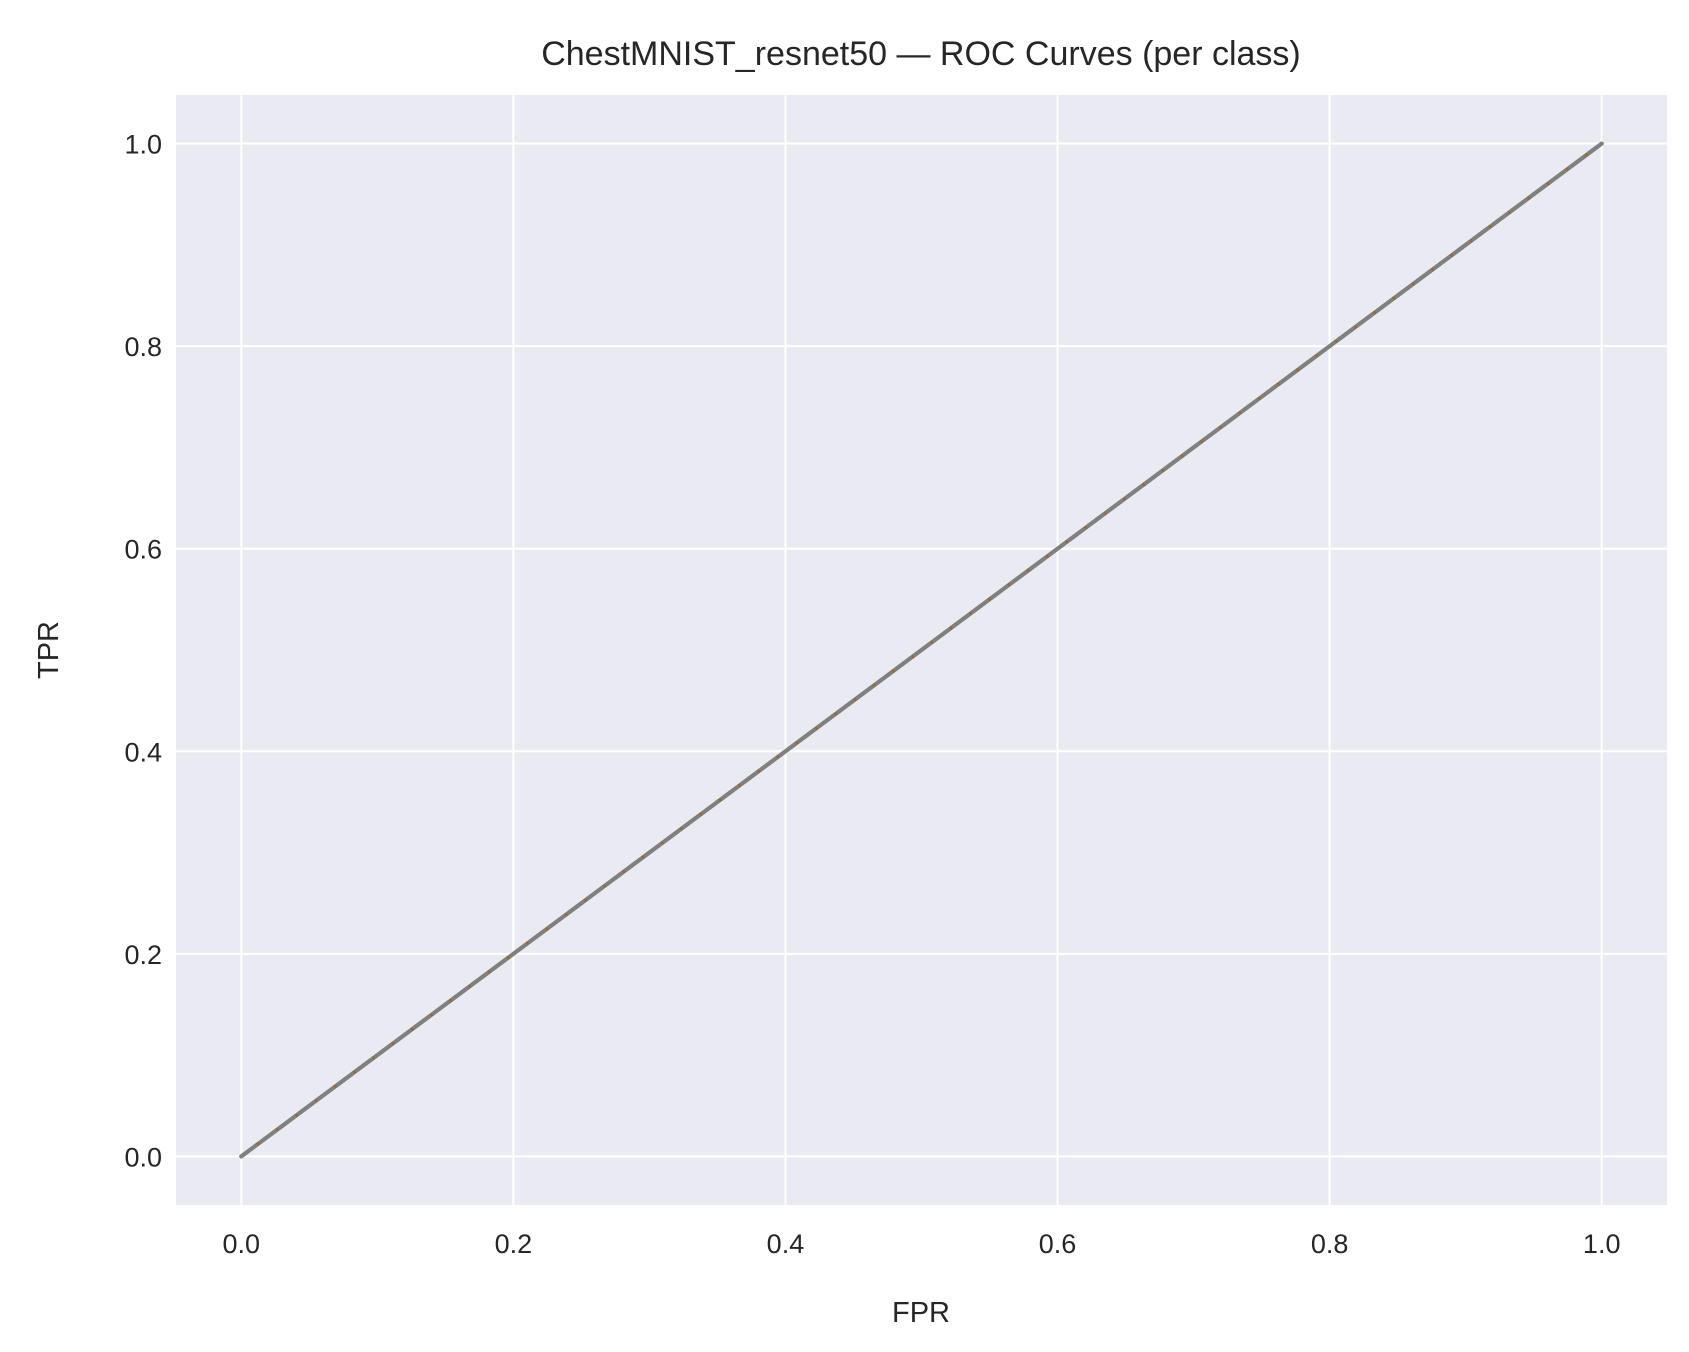 This screenshot has height=1352, width=1689. What do you see at coordinates (921, 1313) in the screenshot?
I see `x-axis-label: FPR` at bounding box center [921, 1313].